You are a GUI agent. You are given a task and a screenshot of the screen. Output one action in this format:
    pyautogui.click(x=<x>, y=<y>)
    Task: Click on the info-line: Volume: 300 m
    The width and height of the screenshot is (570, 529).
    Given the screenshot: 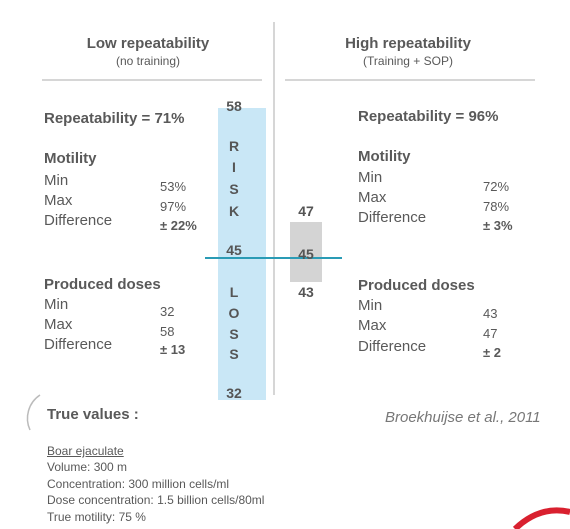 What is the action you would take?
    pyautogui.click(x=87, y=467)
    